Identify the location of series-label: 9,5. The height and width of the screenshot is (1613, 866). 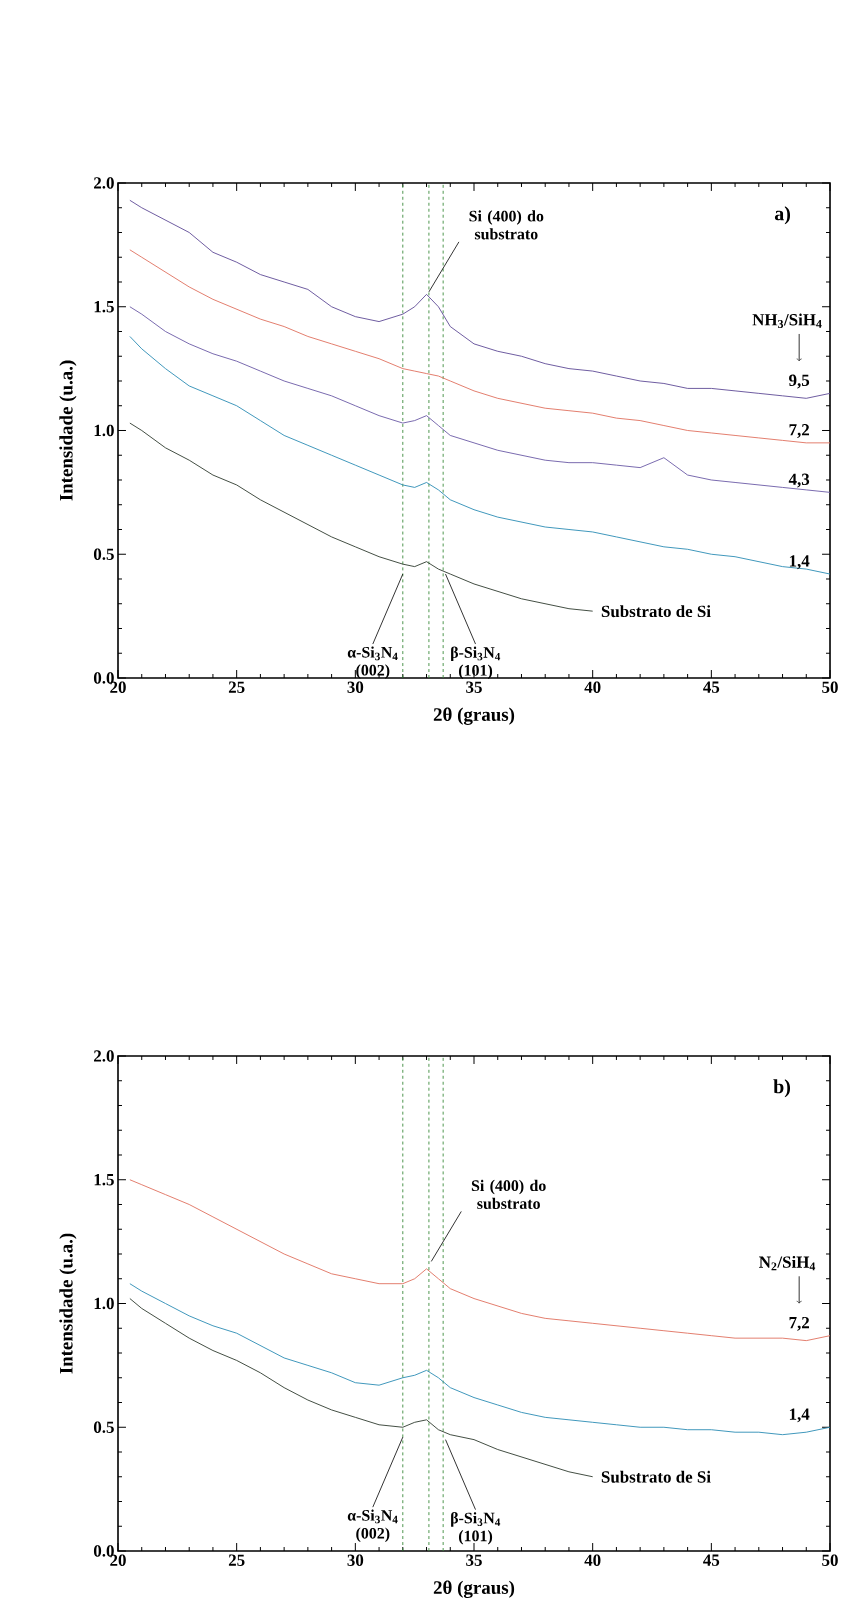
(799, 381).